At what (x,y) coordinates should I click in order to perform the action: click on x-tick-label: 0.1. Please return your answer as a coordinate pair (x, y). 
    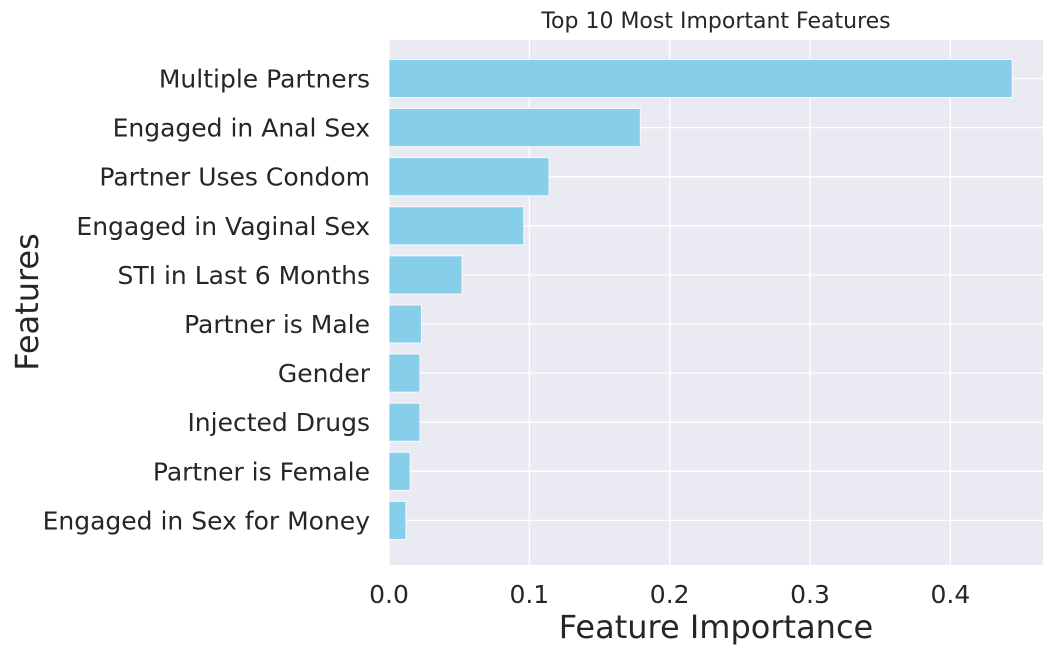
    Looking at the image, I should click on (529, 594).